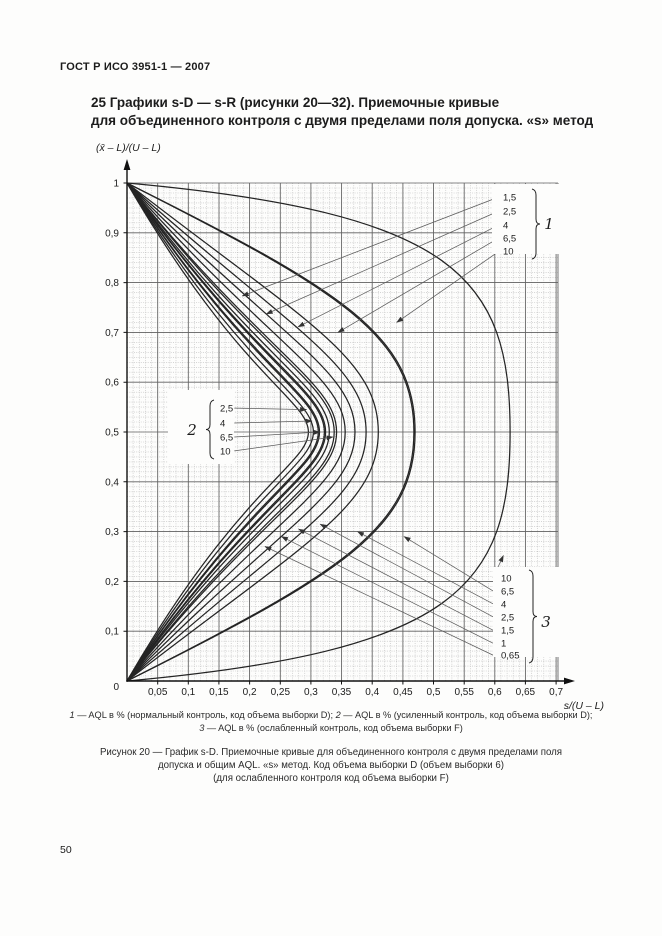 This screenshot has height=936, width=662. Describe the element at coordinates (546, 622) in the screenshot. I see `legend-group-number-3: 3` at that location.